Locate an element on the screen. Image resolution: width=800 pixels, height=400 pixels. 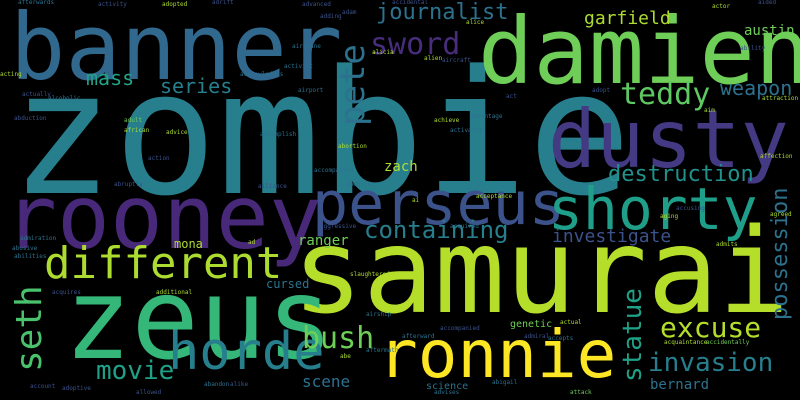
word-african: african is located at coordinates (137, 130).